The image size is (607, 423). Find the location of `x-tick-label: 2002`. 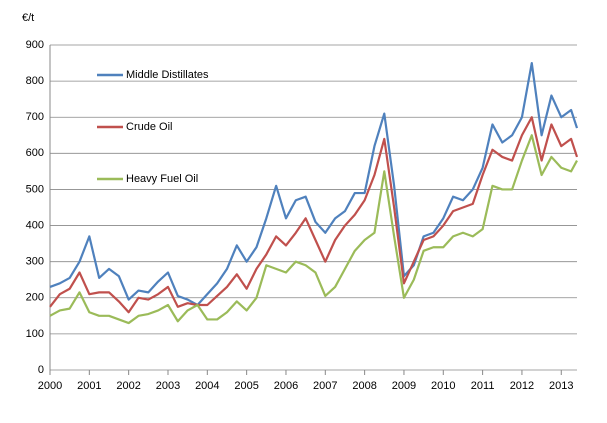

x-tick-label: 2002 is located at coordinates (128, 386).